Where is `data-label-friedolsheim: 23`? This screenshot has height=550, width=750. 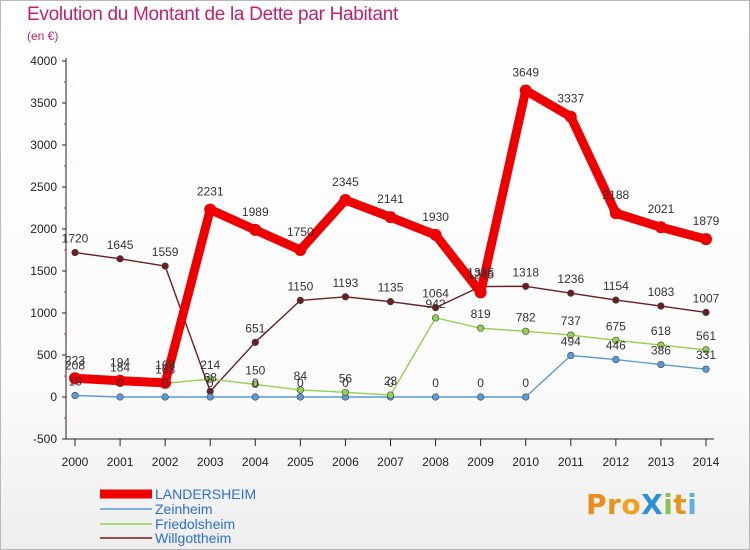 data-label-friedolsheim: 23 is located at coordinates (391, 381).